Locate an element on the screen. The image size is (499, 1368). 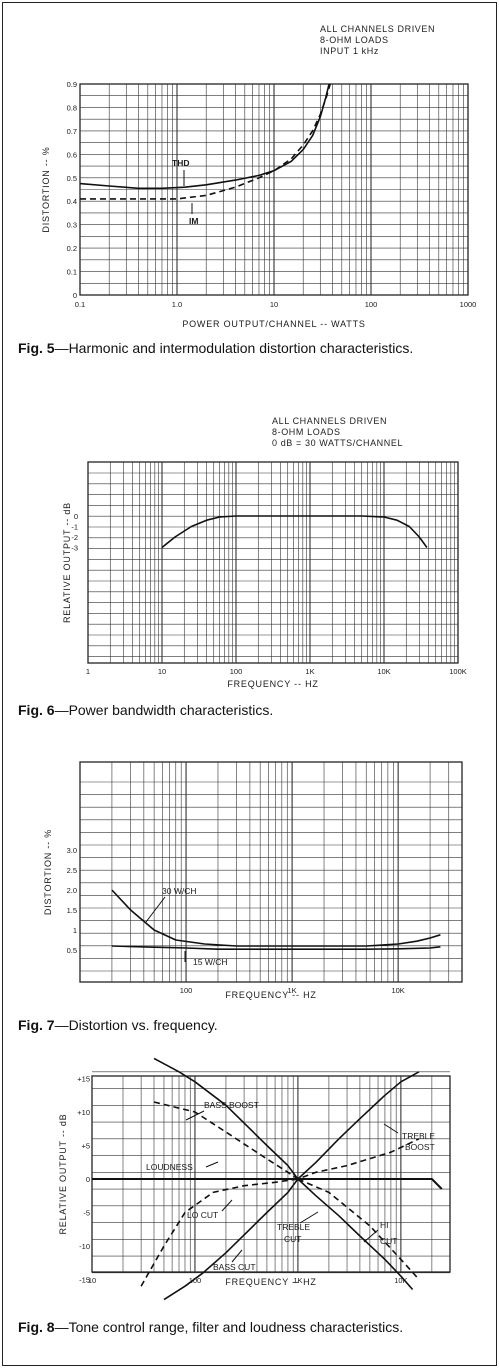
fig8-y-tick-label: -10 is located at coordinates (84, 1246).